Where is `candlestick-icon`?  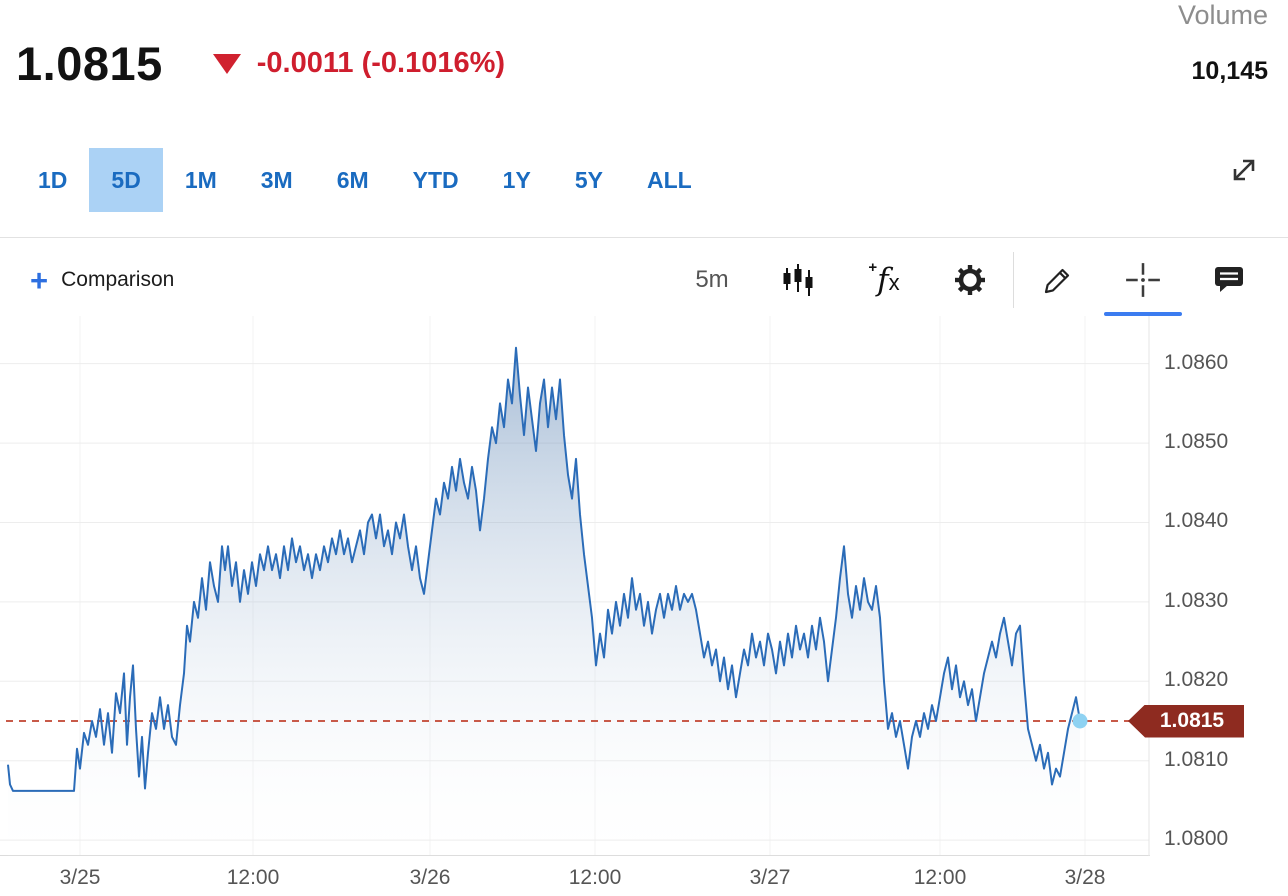 candlestick-icon is located at coordinates (798, 280).